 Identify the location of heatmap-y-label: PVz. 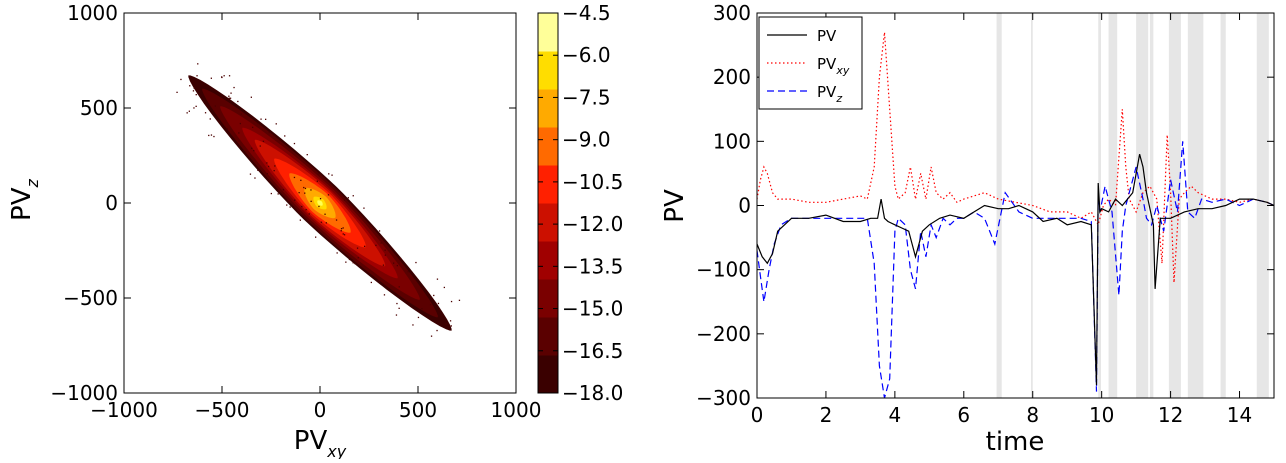
(24, 199).